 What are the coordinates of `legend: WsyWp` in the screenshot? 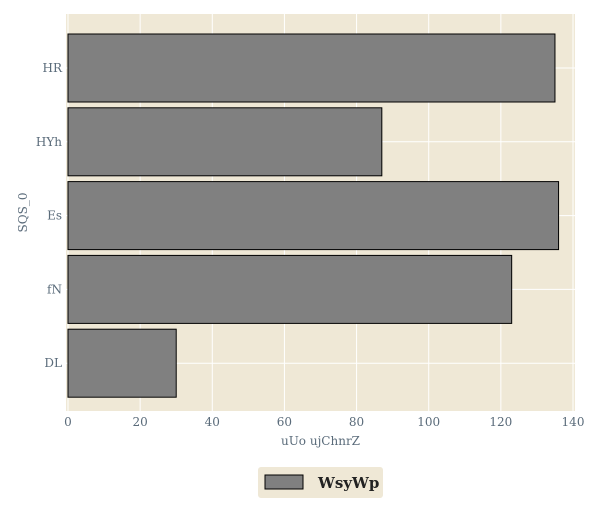 It's located at (320, 482).